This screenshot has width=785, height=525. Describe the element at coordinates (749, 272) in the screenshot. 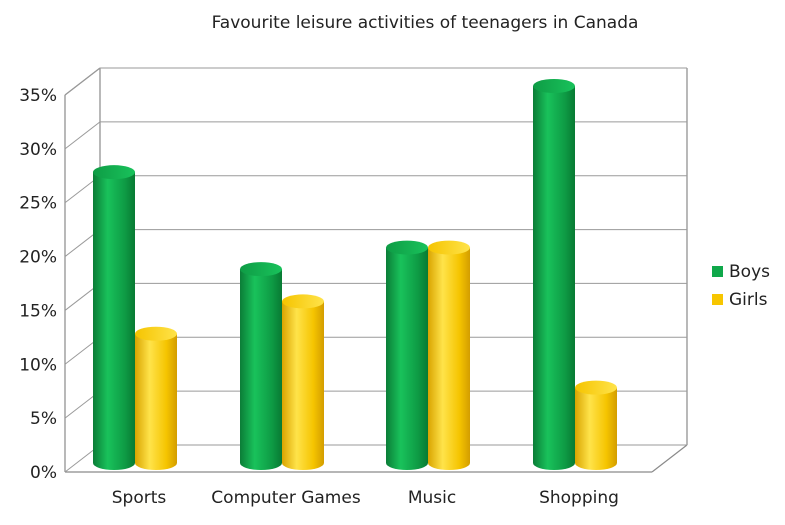

I see `legend-label-boys: Boys` at that location.